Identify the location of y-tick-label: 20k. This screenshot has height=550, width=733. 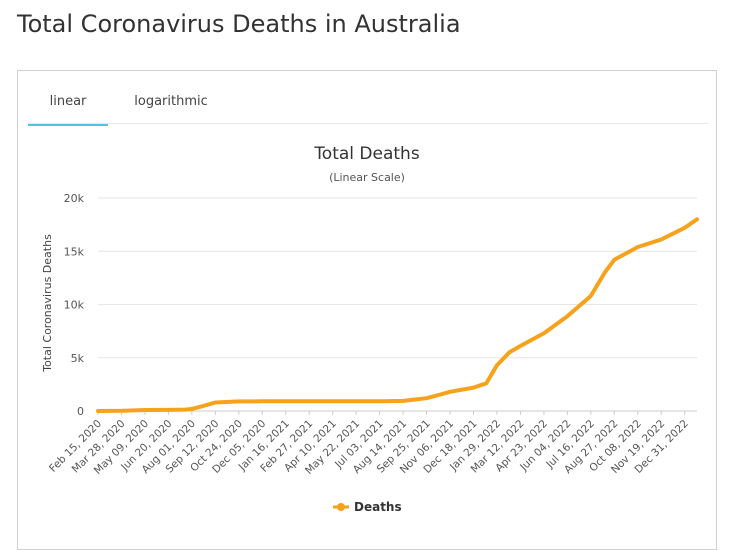
(74, 198).